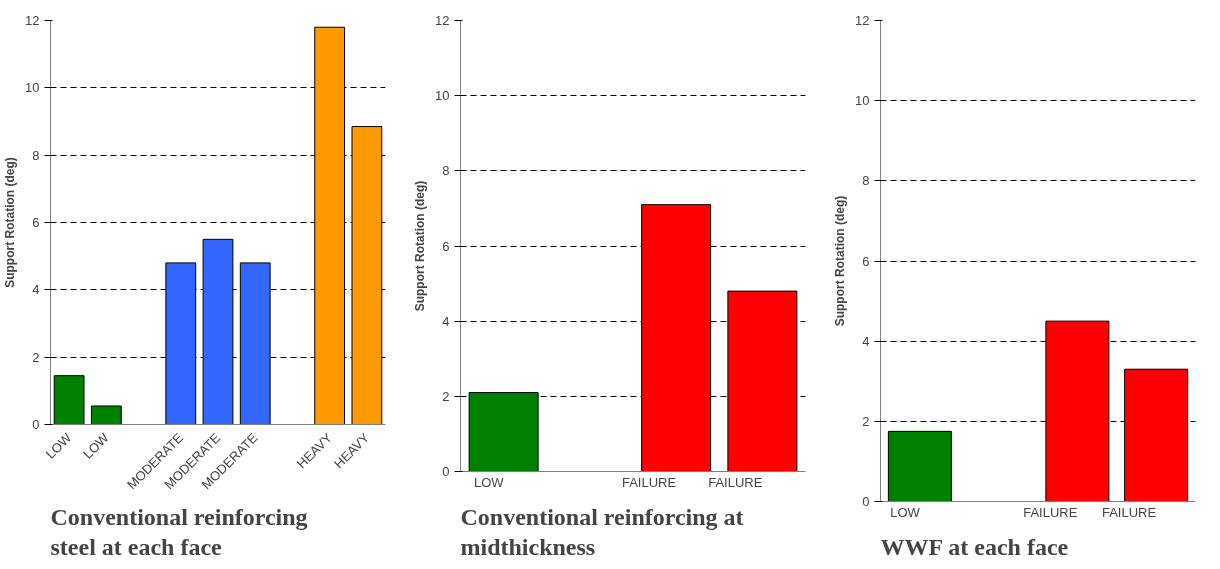  Describe the element at coordinates (179, 531) in the screenshot. I see `text: Conventional reinforcing steel at each face` at that location.